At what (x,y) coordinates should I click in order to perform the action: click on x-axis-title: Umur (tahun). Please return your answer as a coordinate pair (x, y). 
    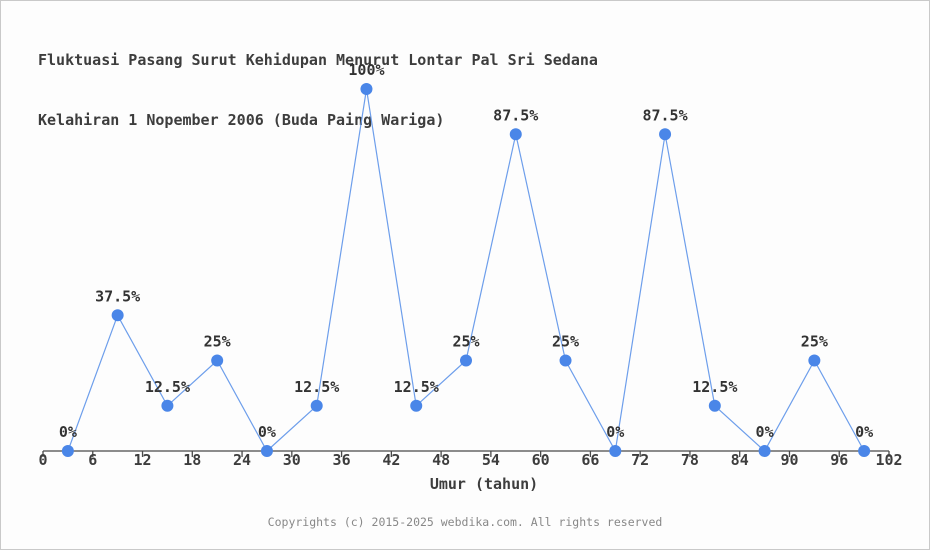
    Looking at the image, I should click on (484, 484).